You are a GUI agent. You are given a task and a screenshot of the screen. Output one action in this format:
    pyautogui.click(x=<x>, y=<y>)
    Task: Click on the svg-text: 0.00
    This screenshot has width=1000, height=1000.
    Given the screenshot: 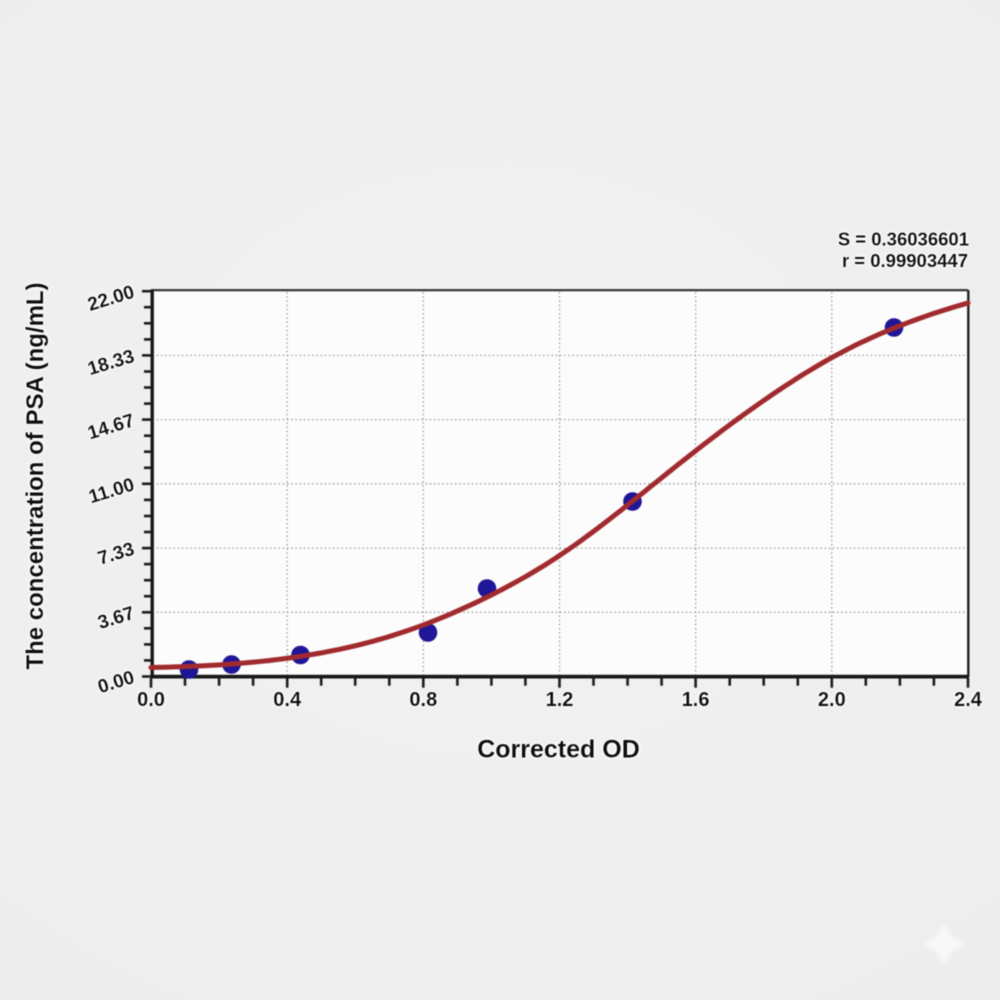 What is the action you would take?
    pyautogui.click(x=116, y=682)
    